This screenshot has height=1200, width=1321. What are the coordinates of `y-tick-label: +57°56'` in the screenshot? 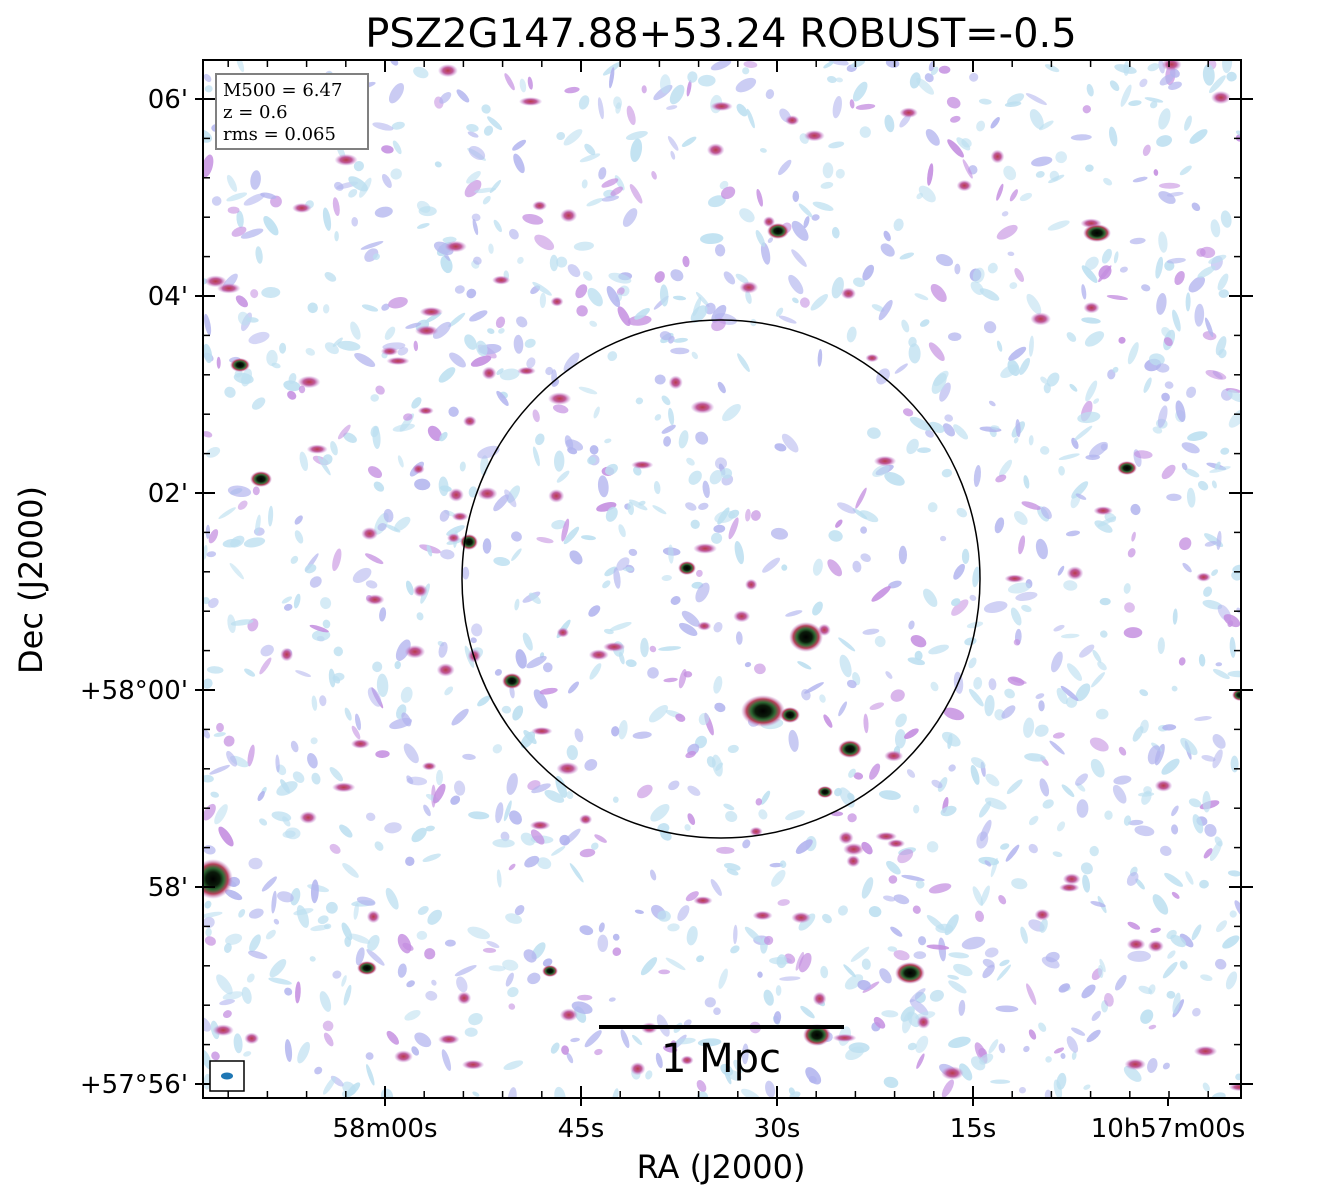 It's located at (134, 1085).